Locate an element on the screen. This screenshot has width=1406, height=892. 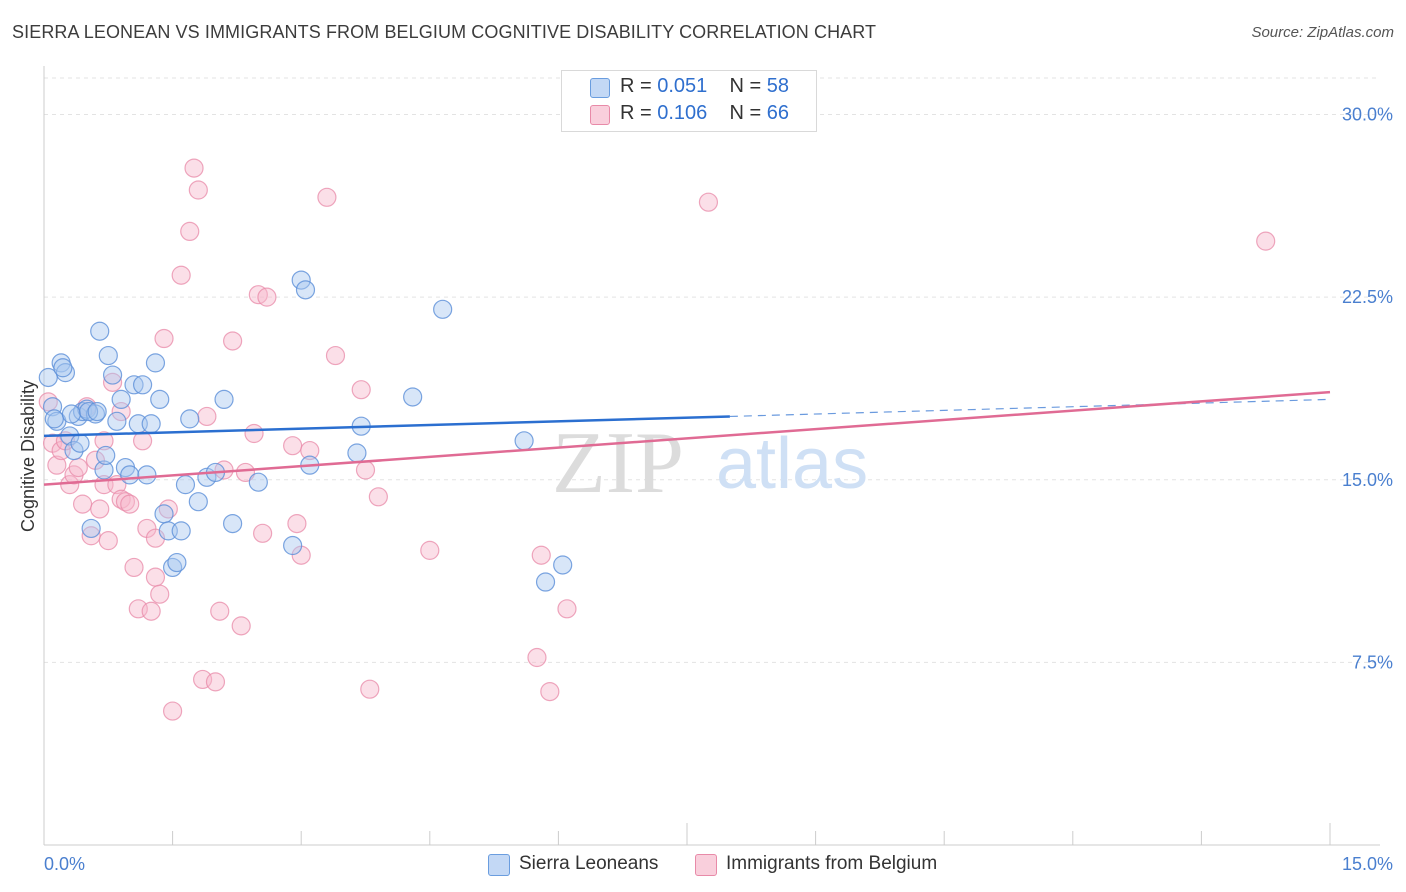
y-tick-label: 30.0% is located at coordinates (1367, 115).